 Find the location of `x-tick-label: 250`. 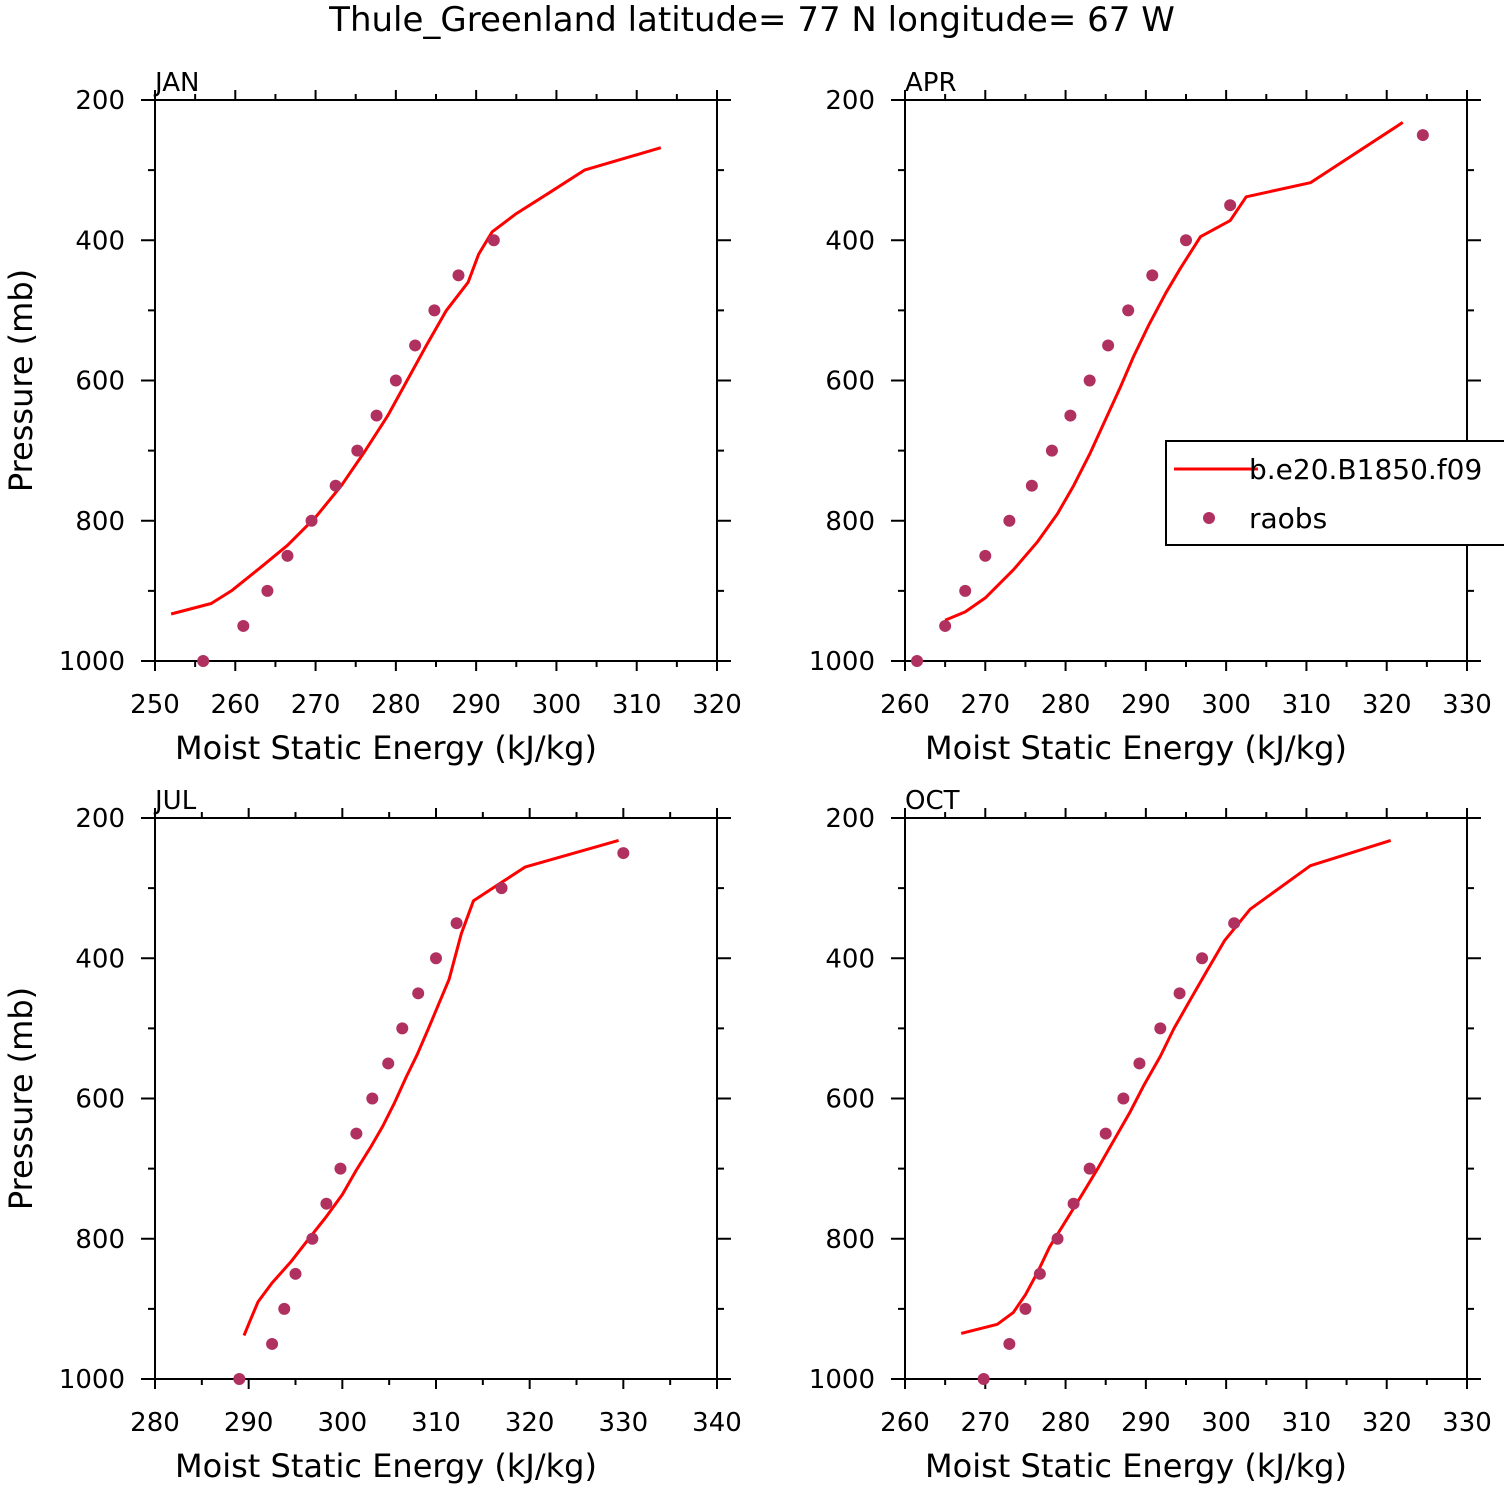

x-tick-label: 250 is located at coordinates (155, 705).